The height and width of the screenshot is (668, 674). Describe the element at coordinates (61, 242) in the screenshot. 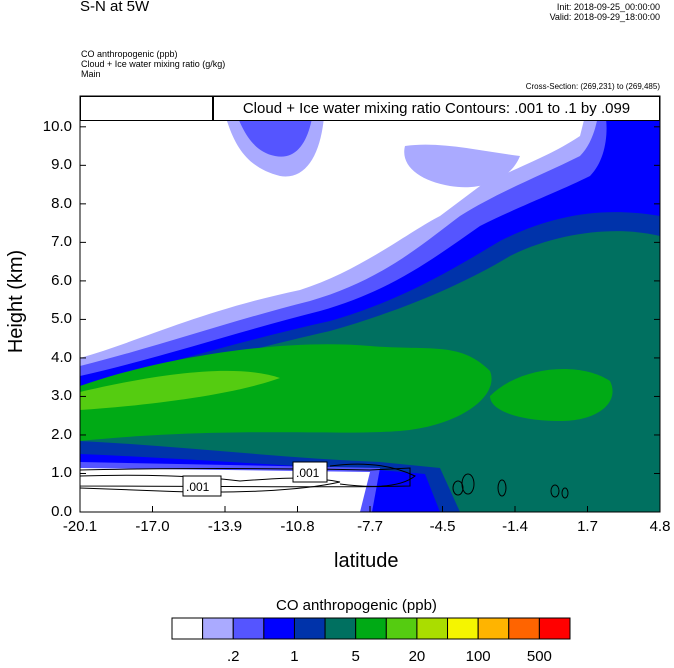

I see `y-tick-label: 7.0` at that location.